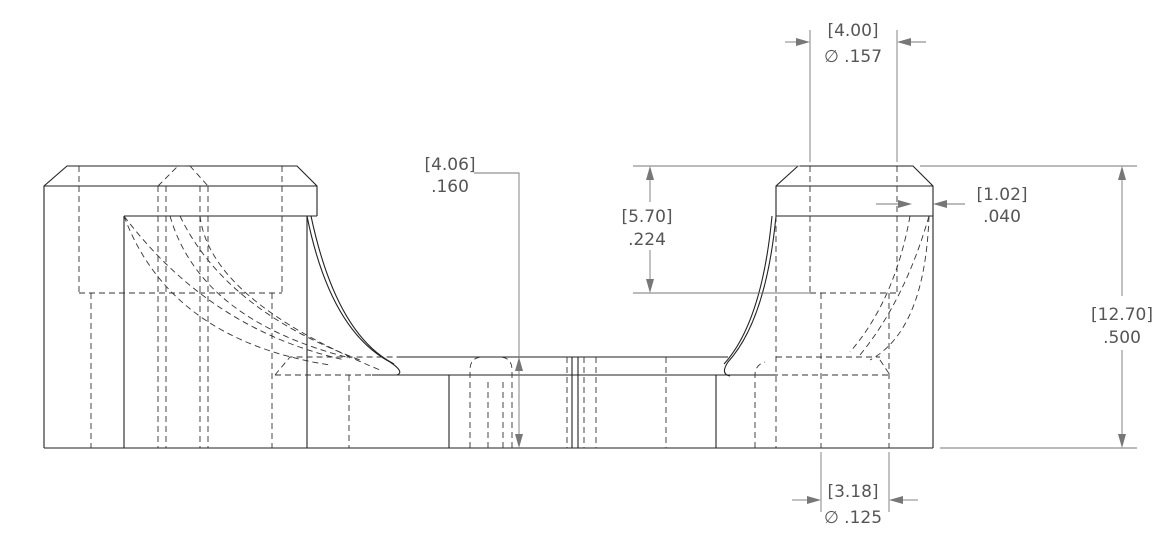 The width and height of the screenshot is (1159, 551). Describe the element at coordinates (646, 217) in the screenshot. I see `counterbore-metric-label: [5.70]` at that location.